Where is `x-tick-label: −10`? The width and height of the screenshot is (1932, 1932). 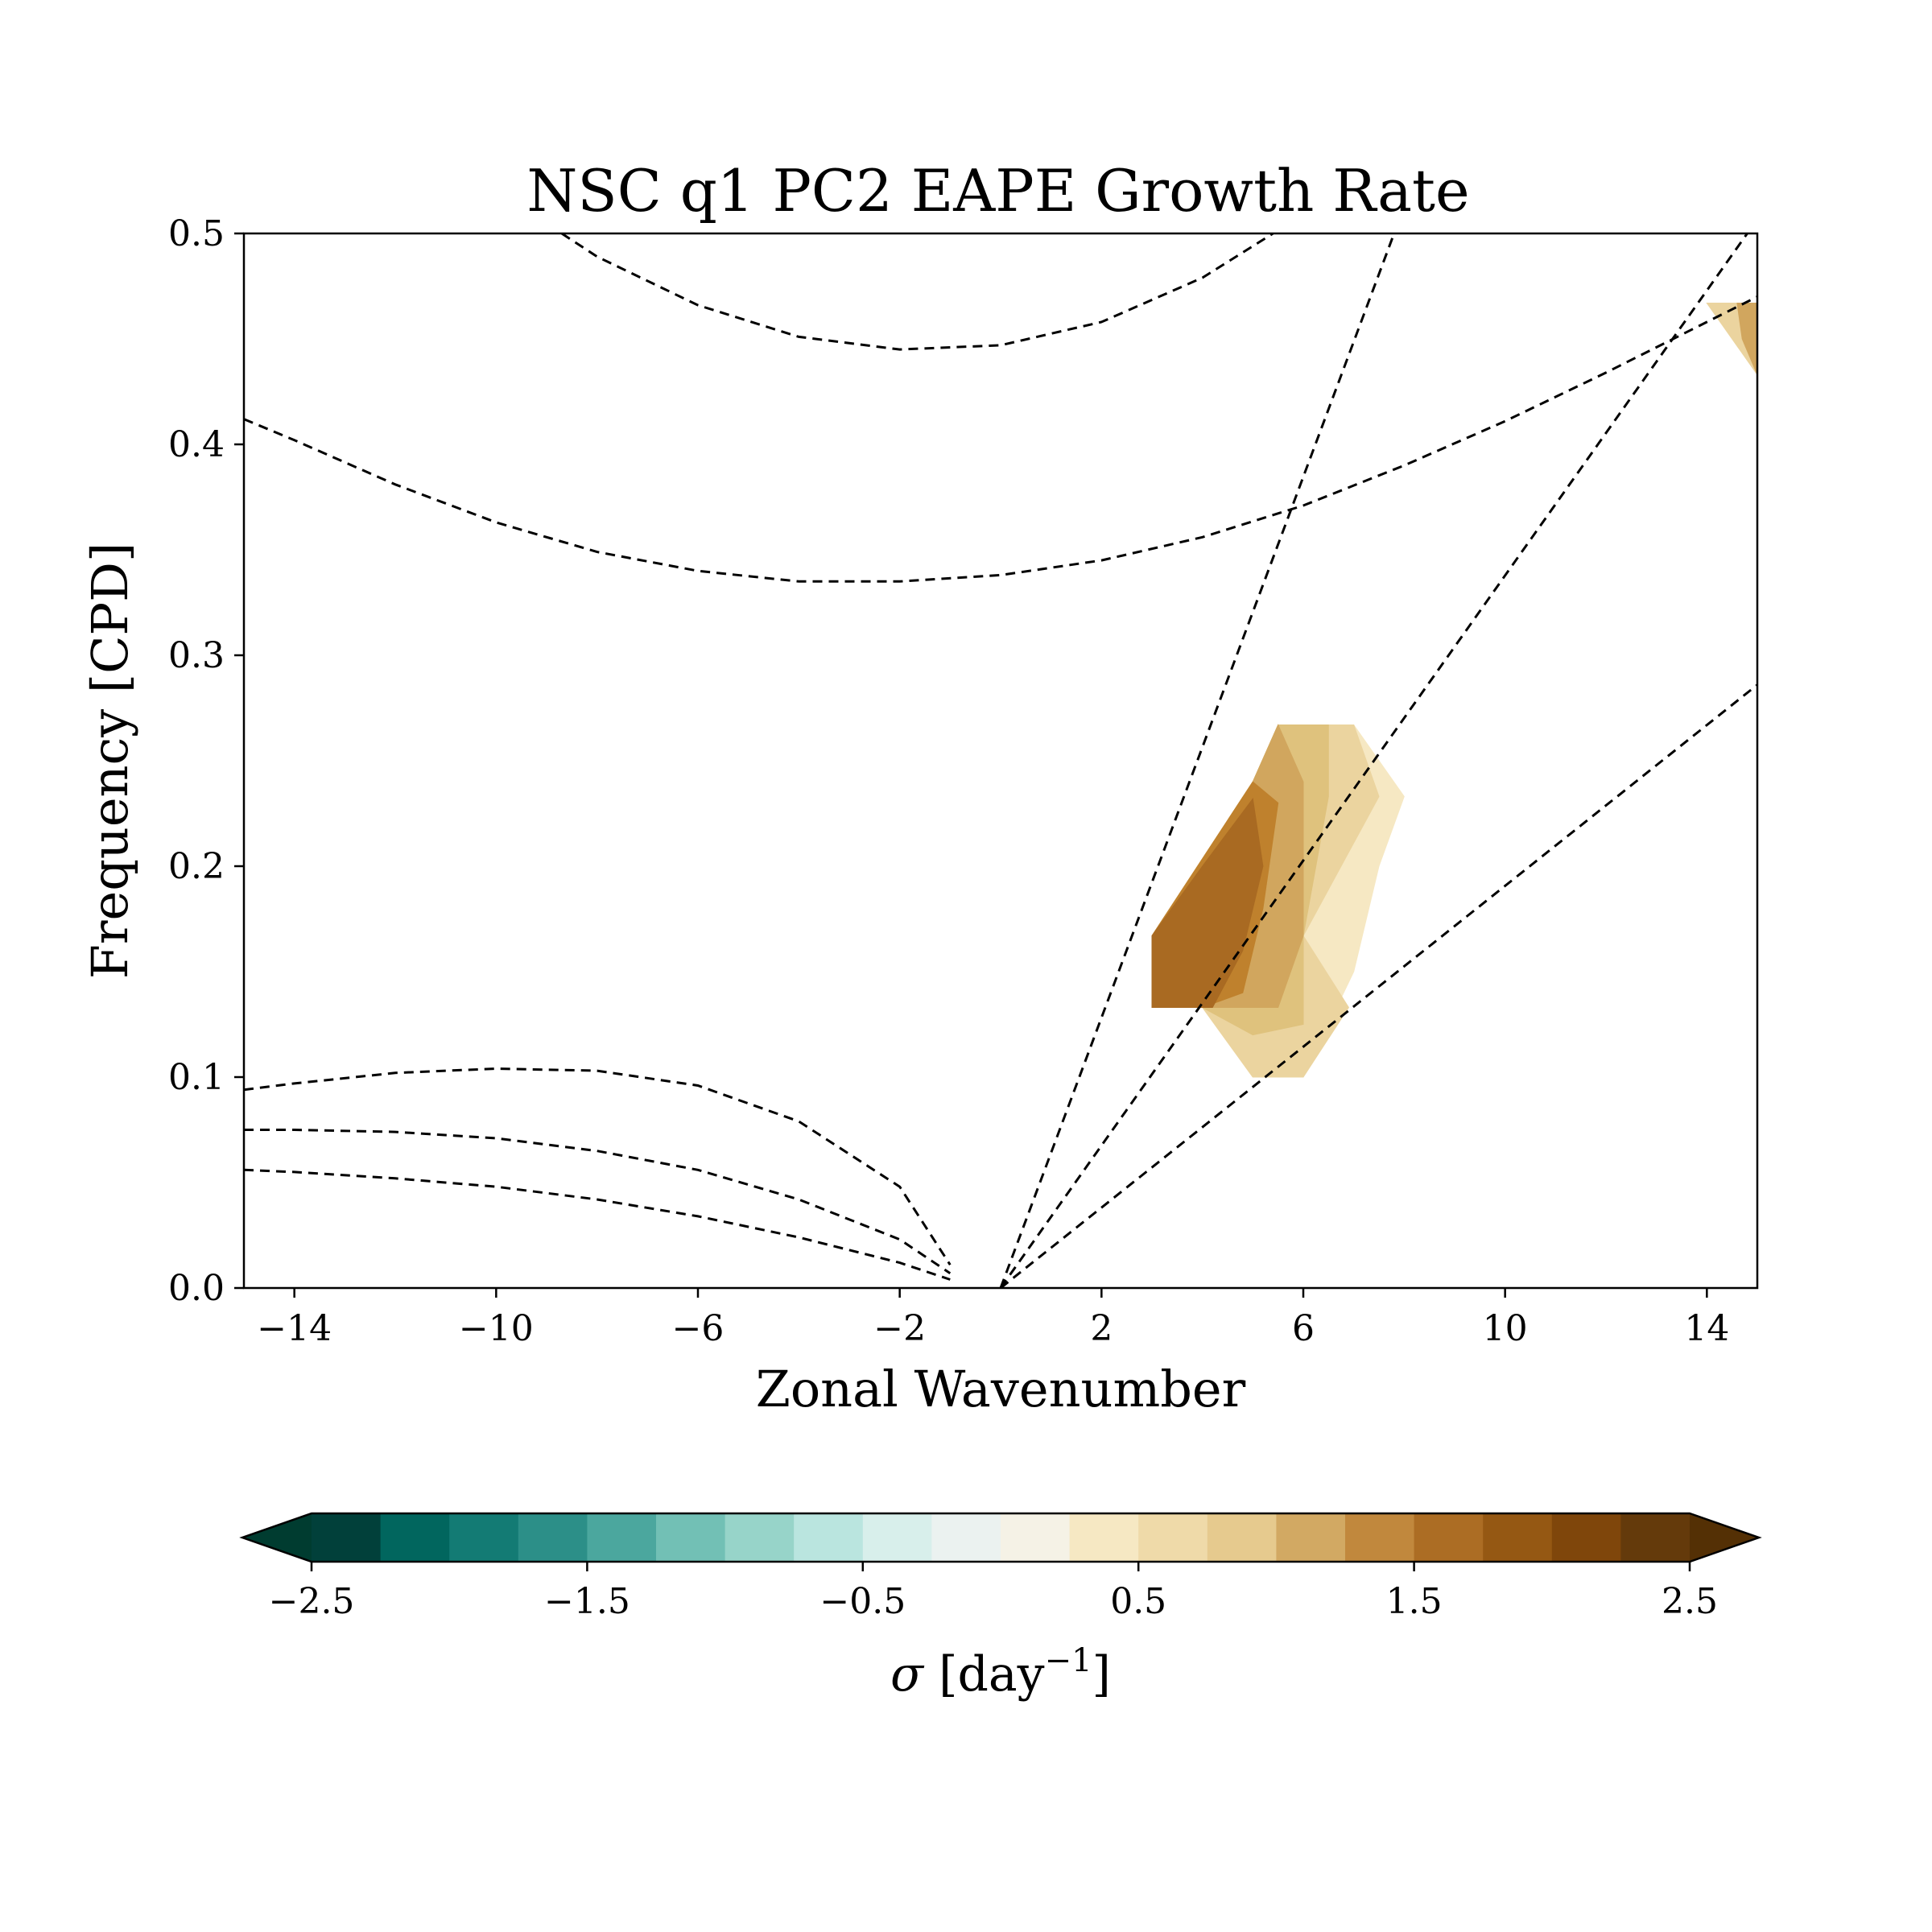 x-tick-label: −10 is located at coordinates (496, 1328).